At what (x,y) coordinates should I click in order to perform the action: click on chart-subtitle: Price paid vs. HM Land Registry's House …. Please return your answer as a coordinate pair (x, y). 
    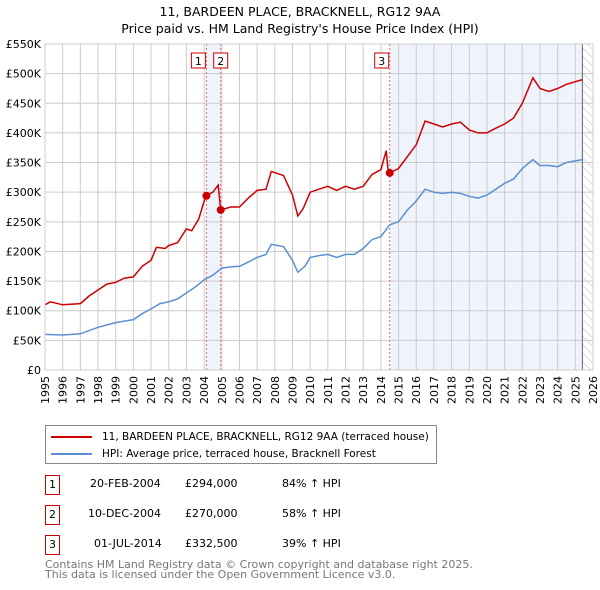
    Looking at the image, I should click on (300, 28).